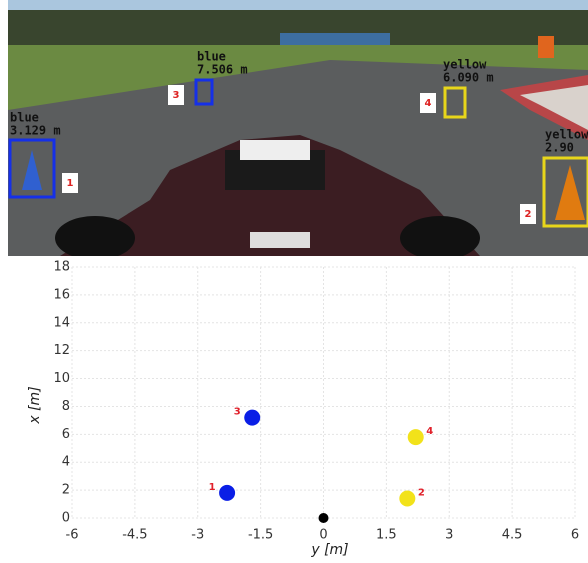 This screenshot has width=588, height=563. I want to click on detection-id: 2, so click(528, 214).